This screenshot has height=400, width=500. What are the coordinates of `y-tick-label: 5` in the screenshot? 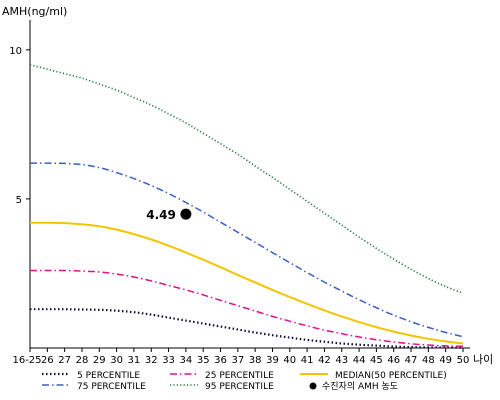 It's located at (19, 200).